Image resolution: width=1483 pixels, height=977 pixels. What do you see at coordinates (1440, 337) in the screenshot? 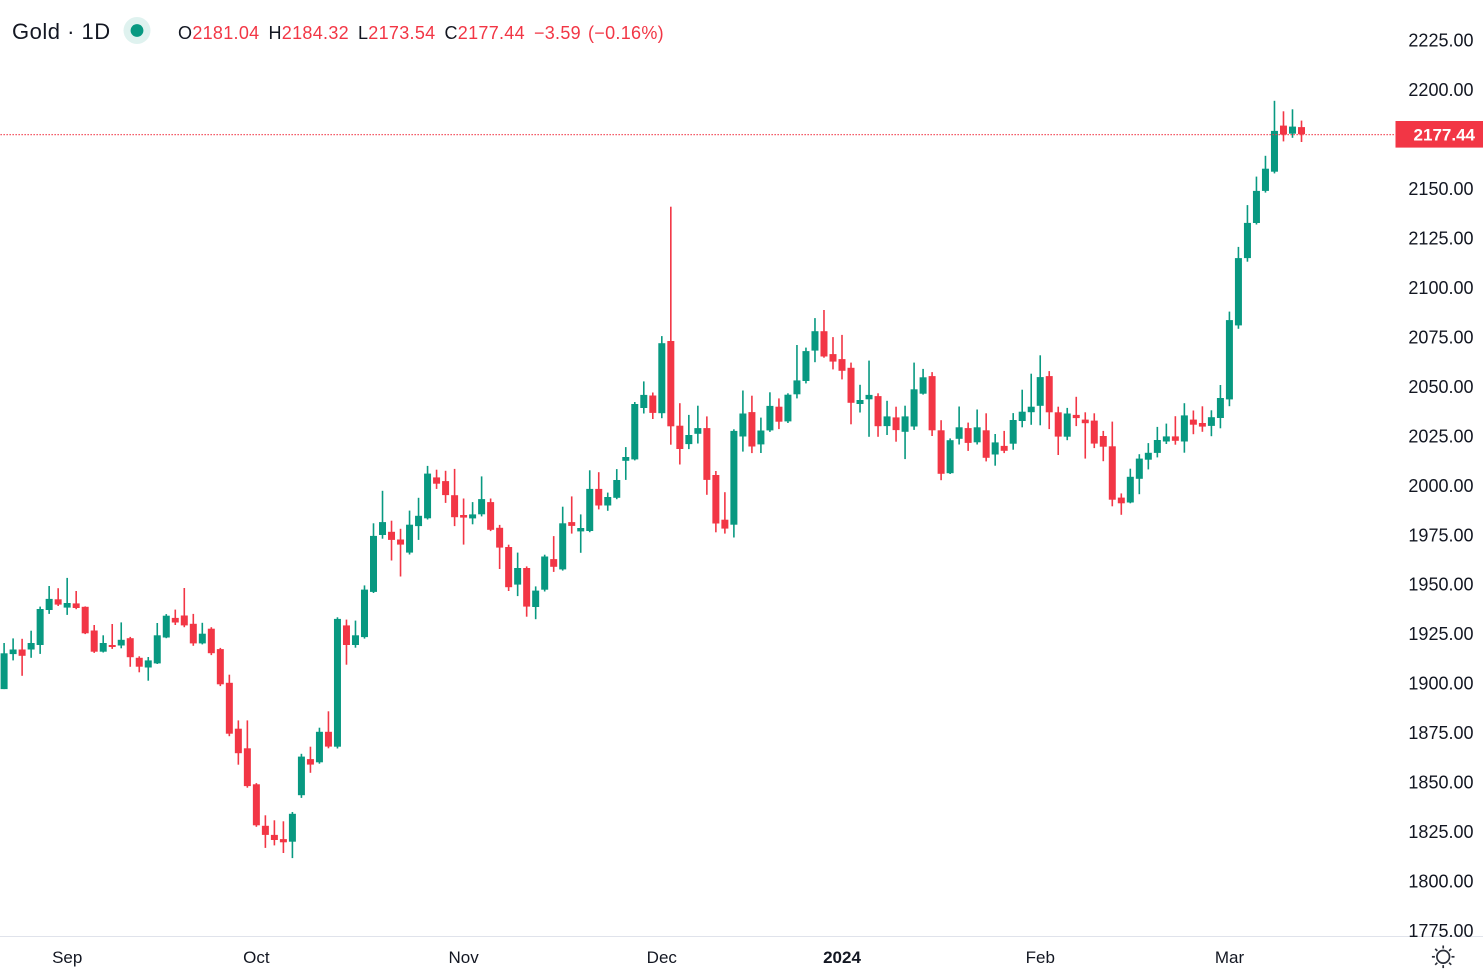
I see `svg-text: 2075.00` at bounding box center [1440, 337].